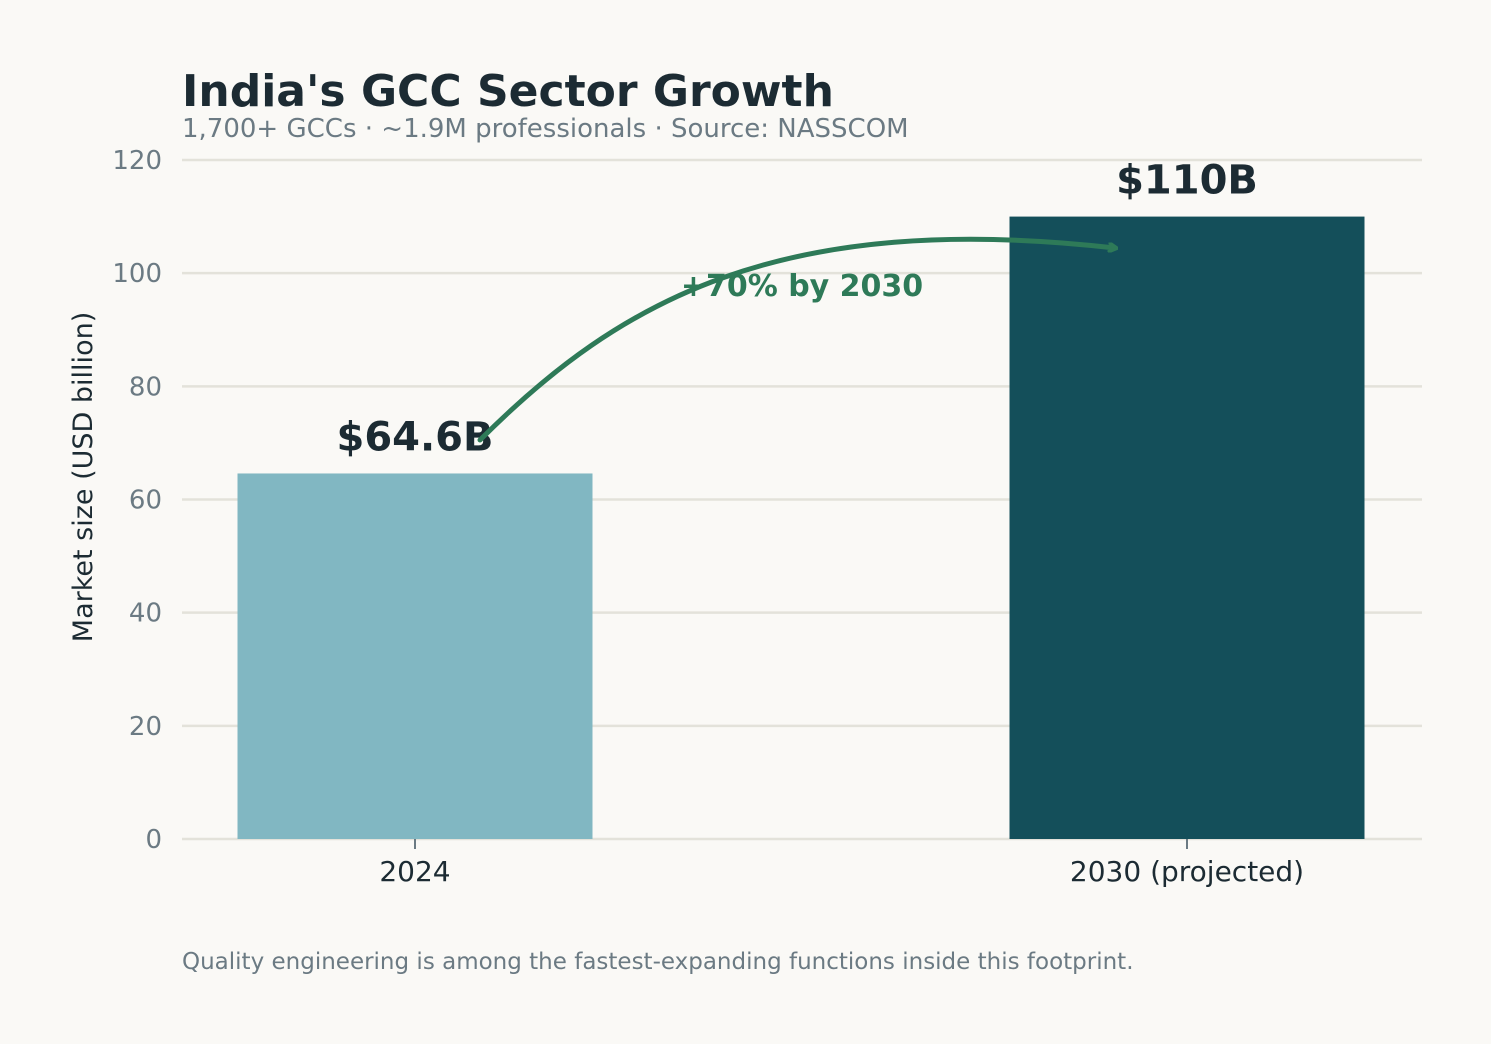 This screenshot has width=1491, height=1044. I want to click on y-tick-label: 80, so click(145, 387).